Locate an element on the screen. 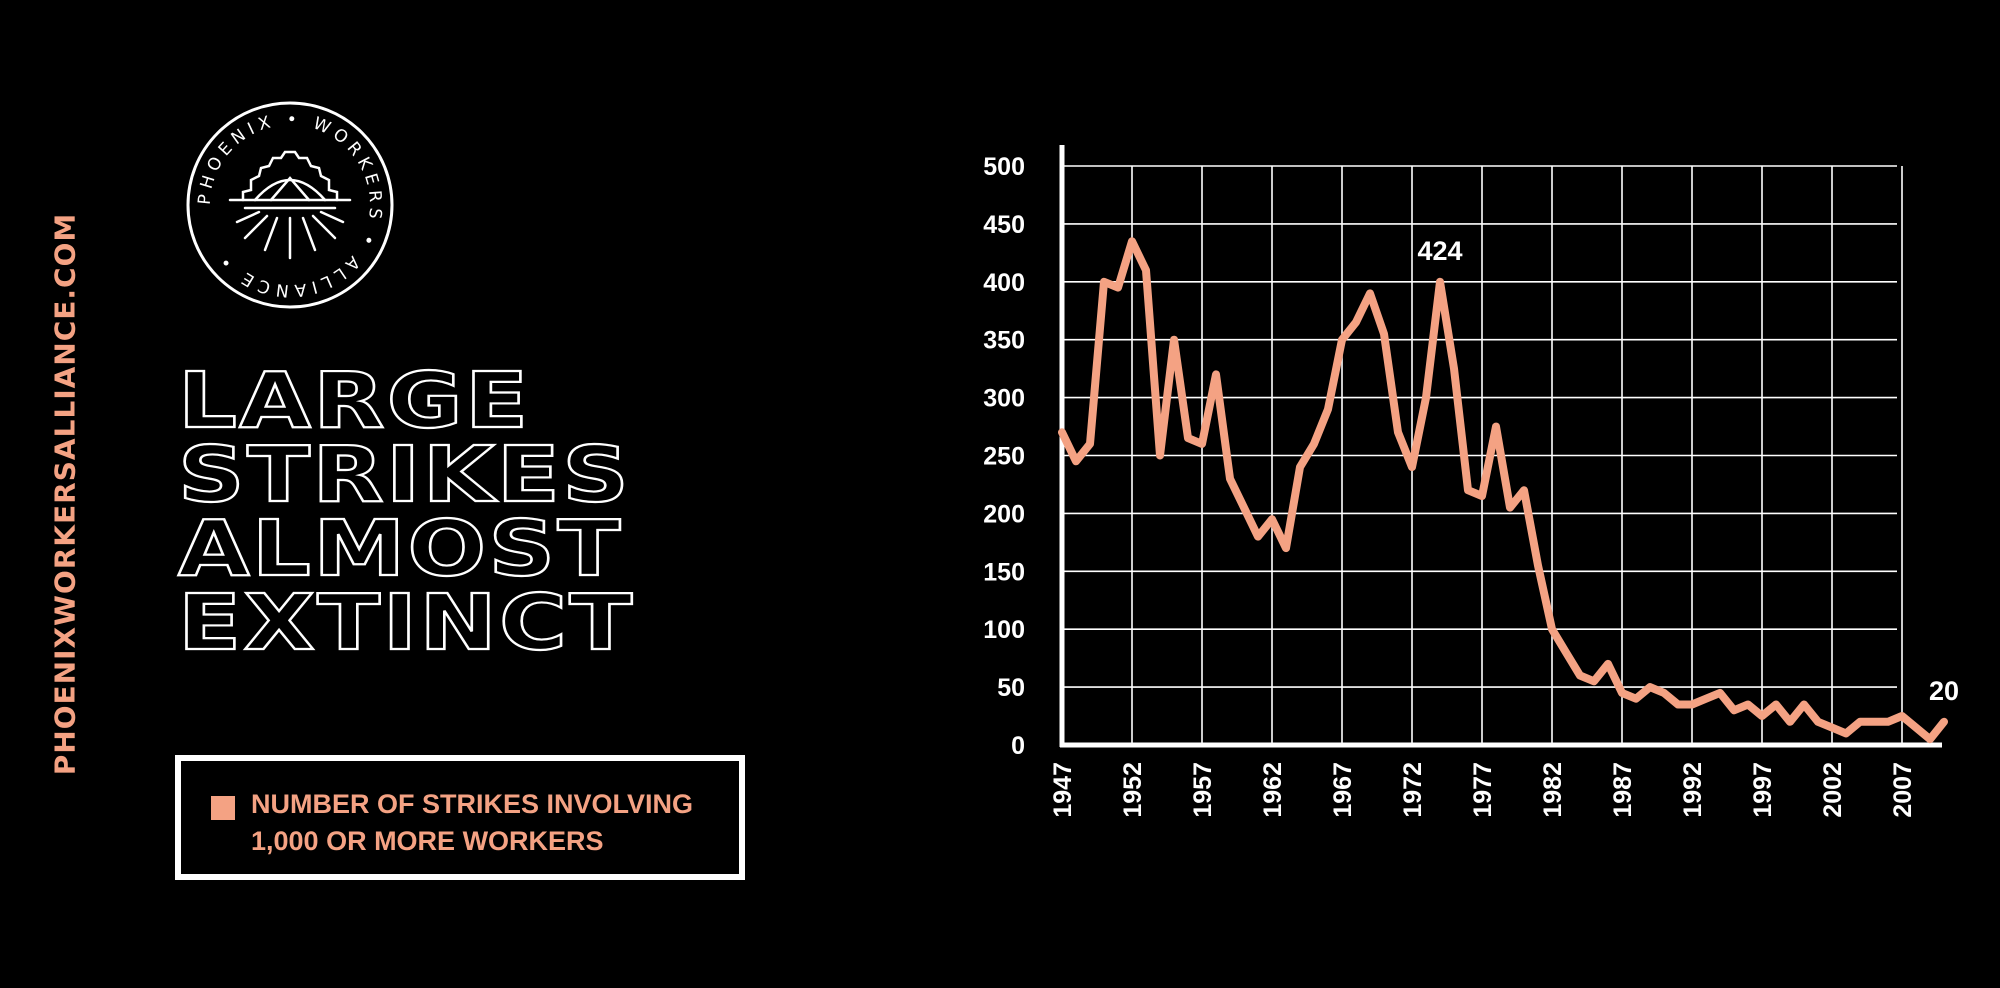 Image resolution: width=2000 pixels, height=988 pixels. logo-ring is located at coordinates (290, 205).